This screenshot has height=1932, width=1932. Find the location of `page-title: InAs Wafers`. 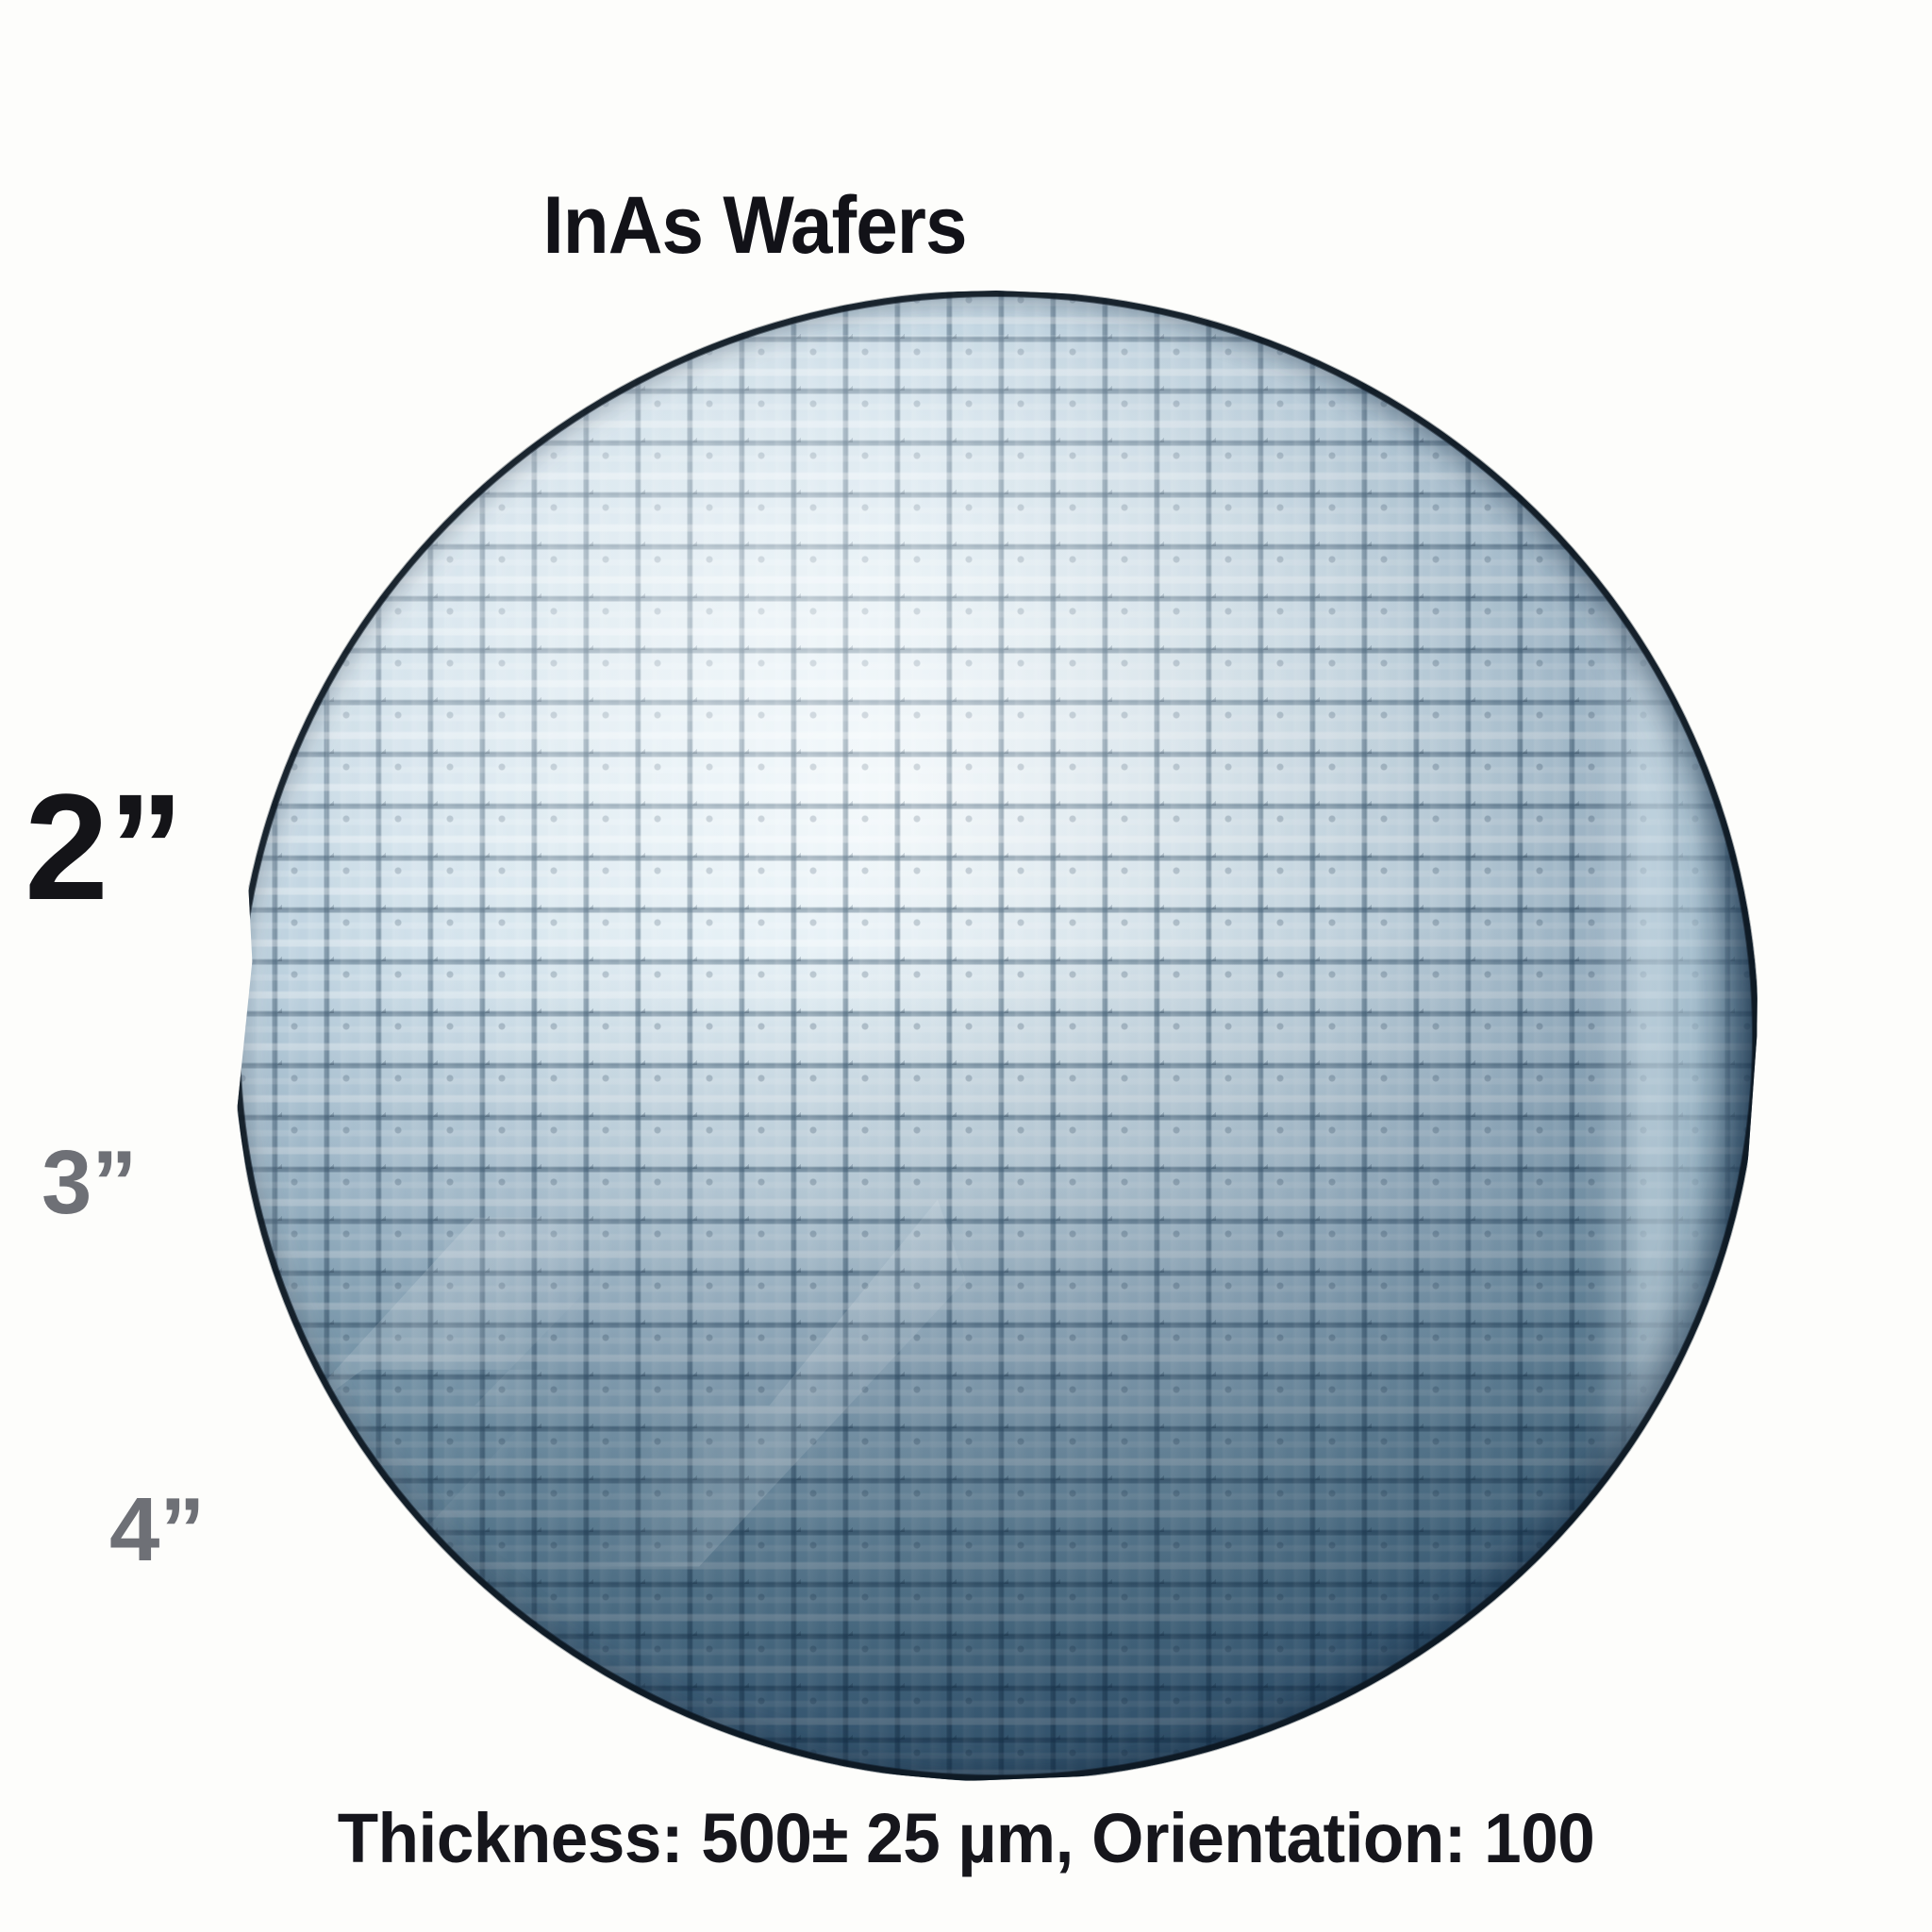

page-title: InAs Wafers is located at coordinates (754, 225).